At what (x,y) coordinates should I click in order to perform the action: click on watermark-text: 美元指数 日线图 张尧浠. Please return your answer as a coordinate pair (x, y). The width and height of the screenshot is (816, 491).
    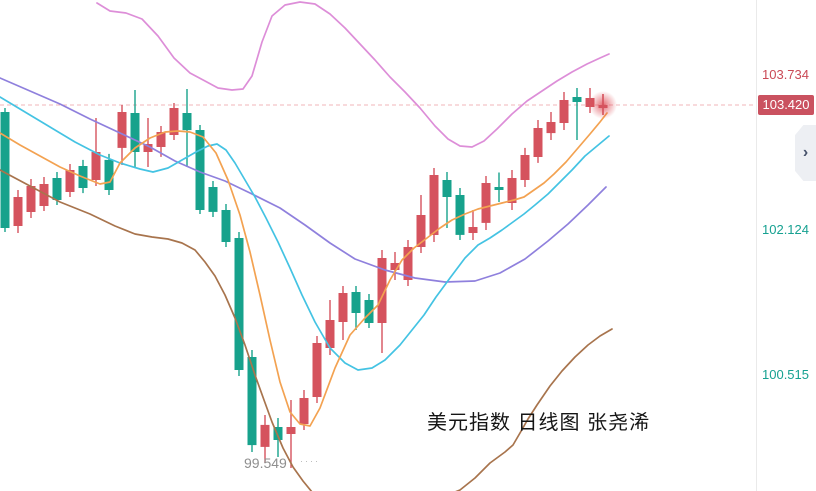
    Looking at the image, I should click on (539, 423).